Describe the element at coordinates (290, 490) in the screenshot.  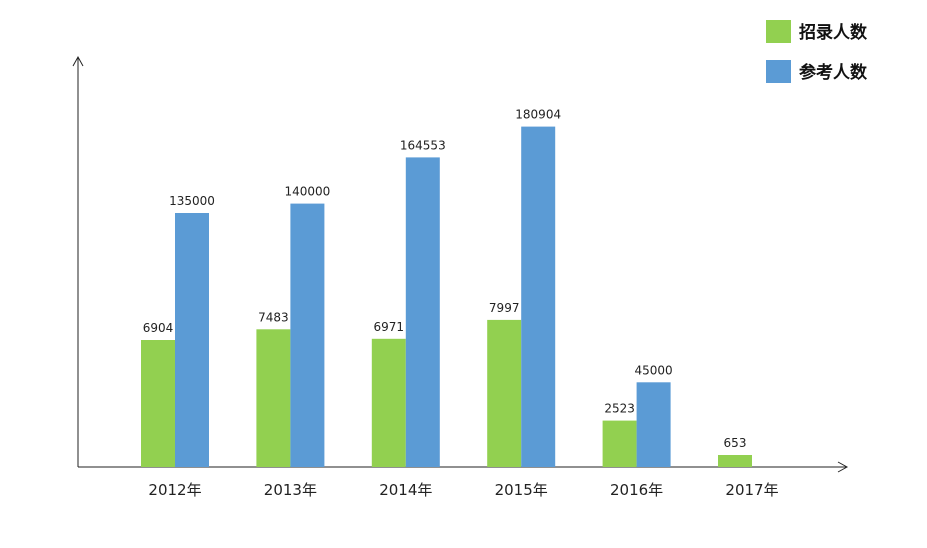
I see `x-tick-label-2: 2013年` at that location.